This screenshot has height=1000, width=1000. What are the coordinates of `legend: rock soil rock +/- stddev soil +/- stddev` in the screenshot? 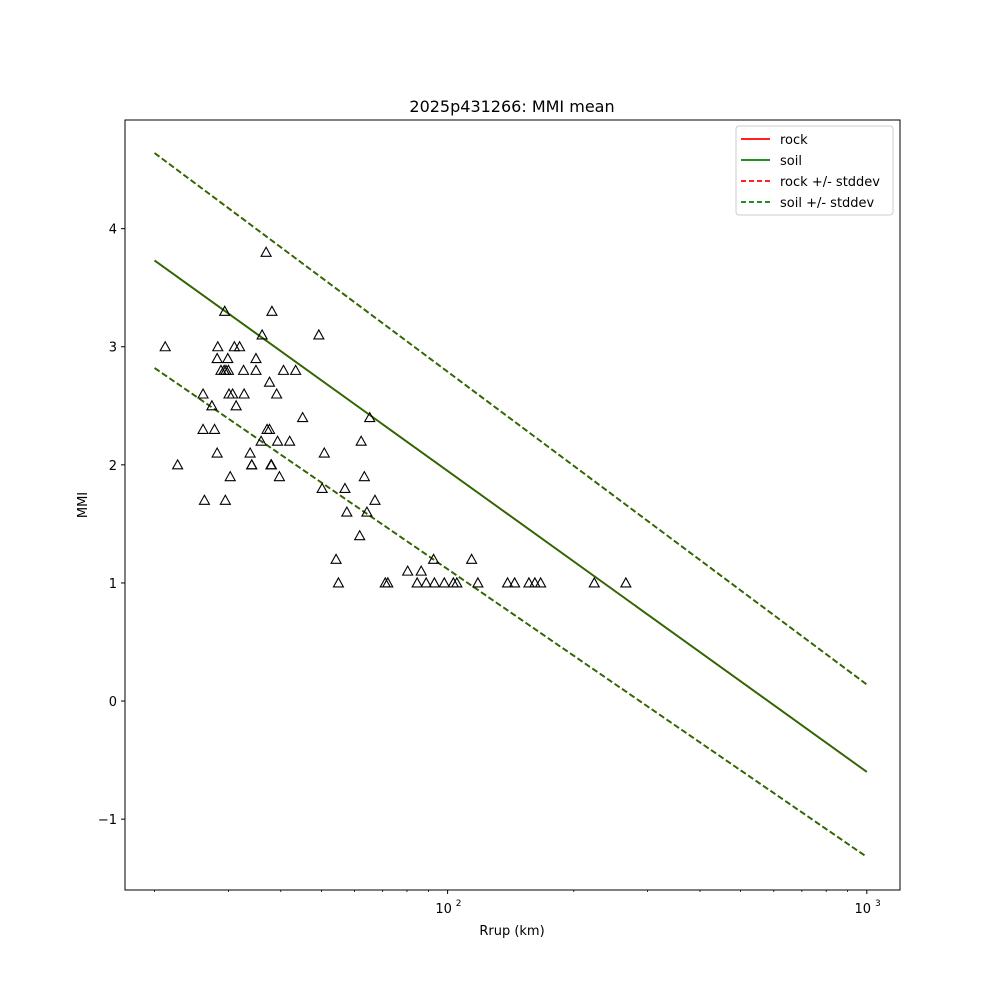 It's located at (814, 170).